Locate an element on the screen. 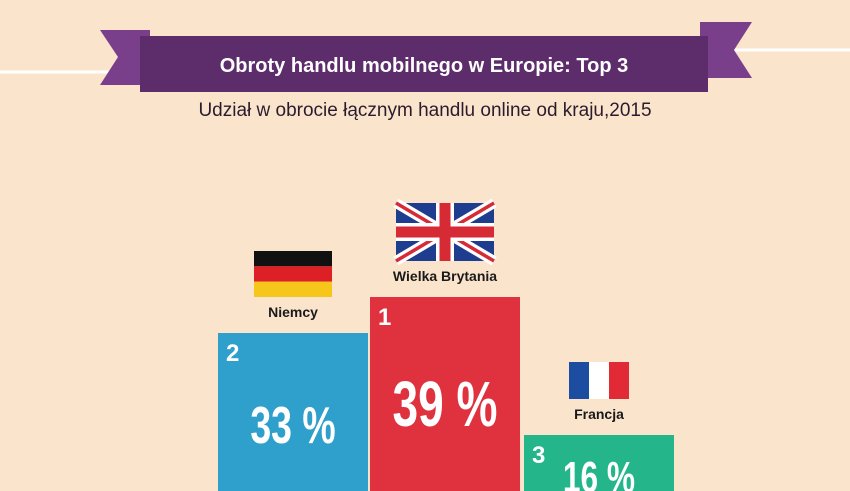 This screenshot has height=491, width=850. rank-label: 2 is located at coordinates (232, 353).